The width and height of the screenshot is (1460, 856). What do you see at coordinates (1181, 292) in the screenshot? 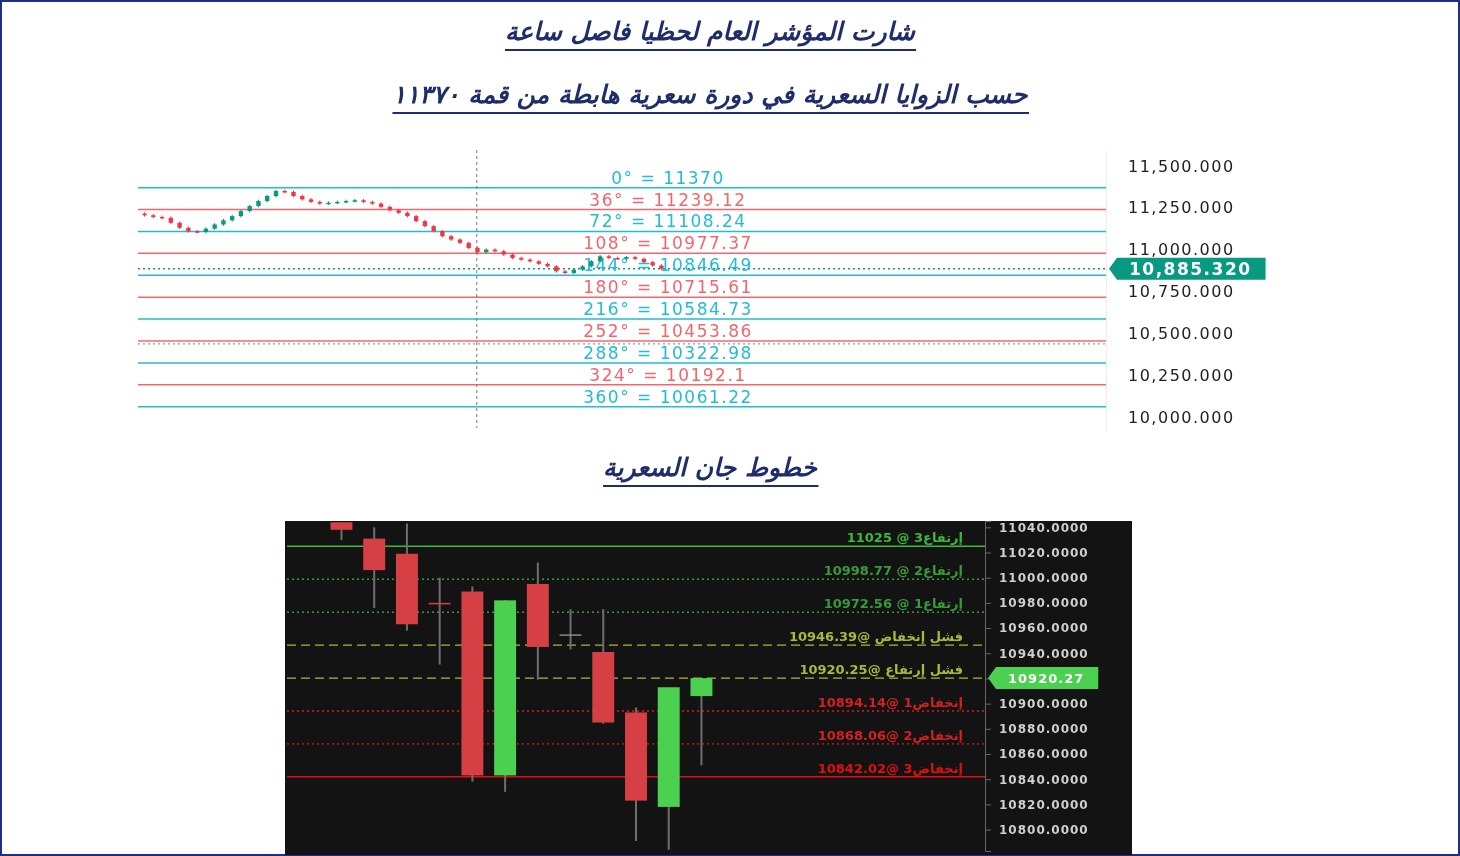
I see `y-tick-label: 10,750.000` at bounding box center [1181, 292].